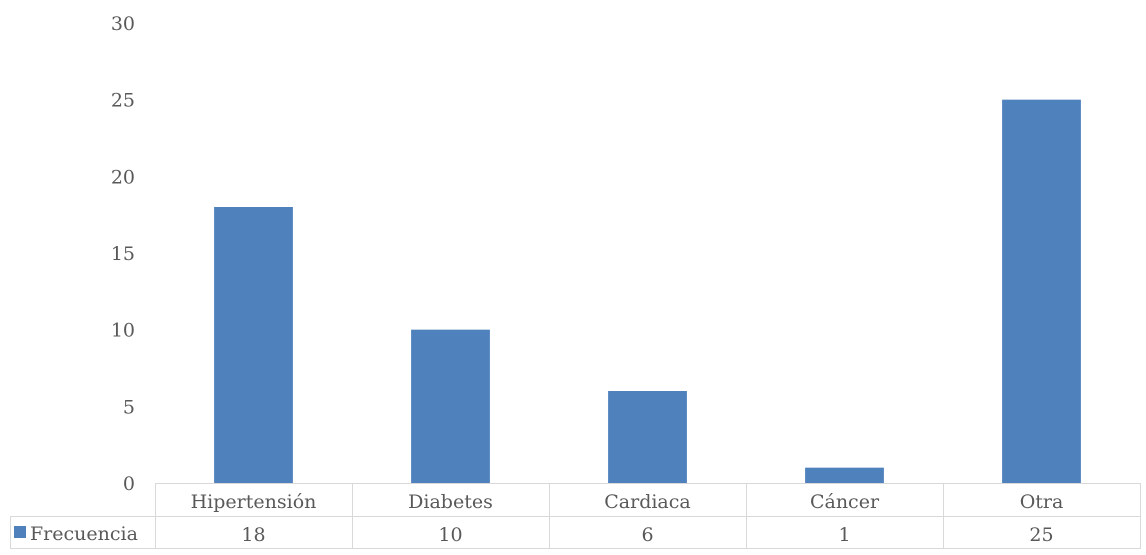  What do you see at coordinates (129, 407) in the screenshot?
I see `y-tick-label: 5` at bounding box center [129, 407].